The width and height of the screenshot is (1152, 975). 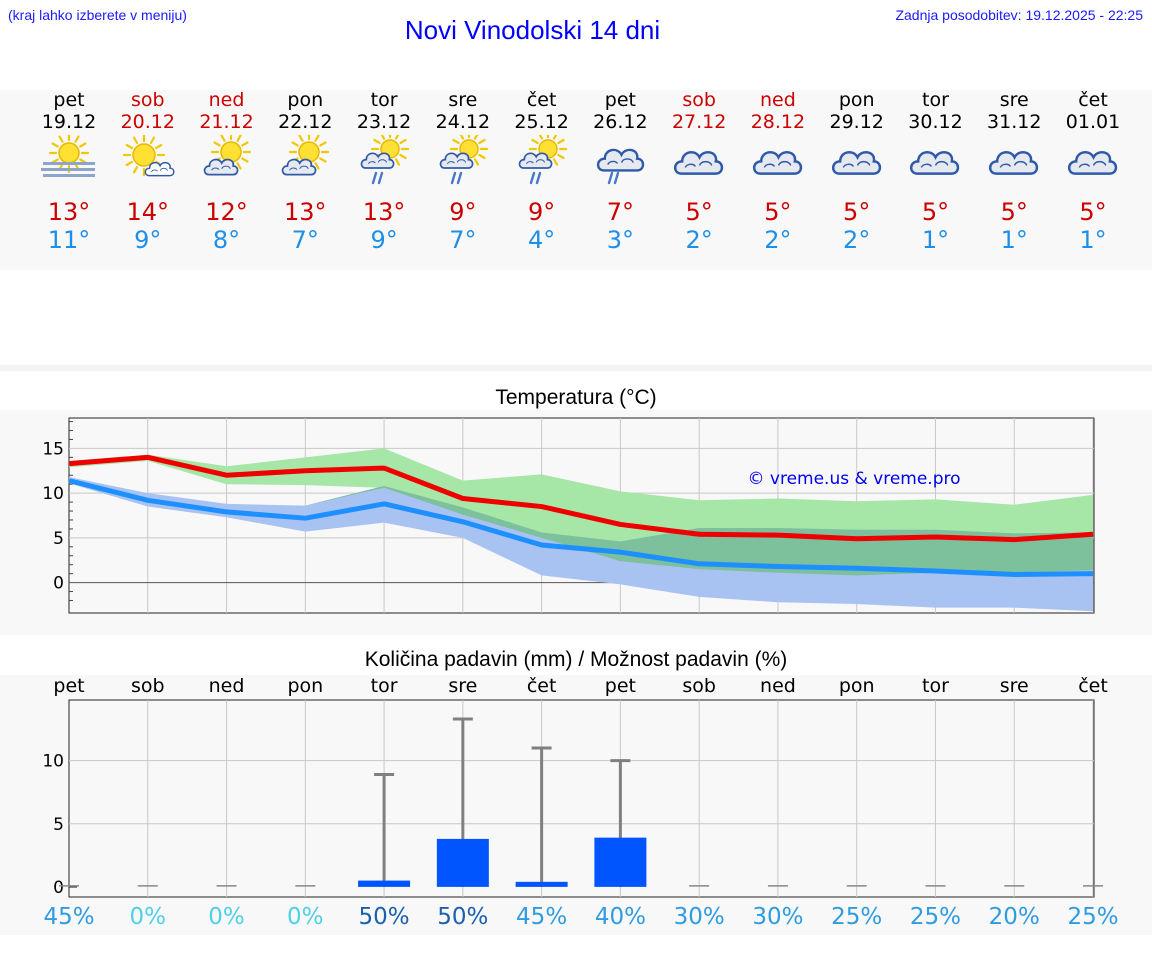 What do you see at coordinates (581, 498) in the screenshot?
I see `max-temp-line` at bounding box center [581, 498].